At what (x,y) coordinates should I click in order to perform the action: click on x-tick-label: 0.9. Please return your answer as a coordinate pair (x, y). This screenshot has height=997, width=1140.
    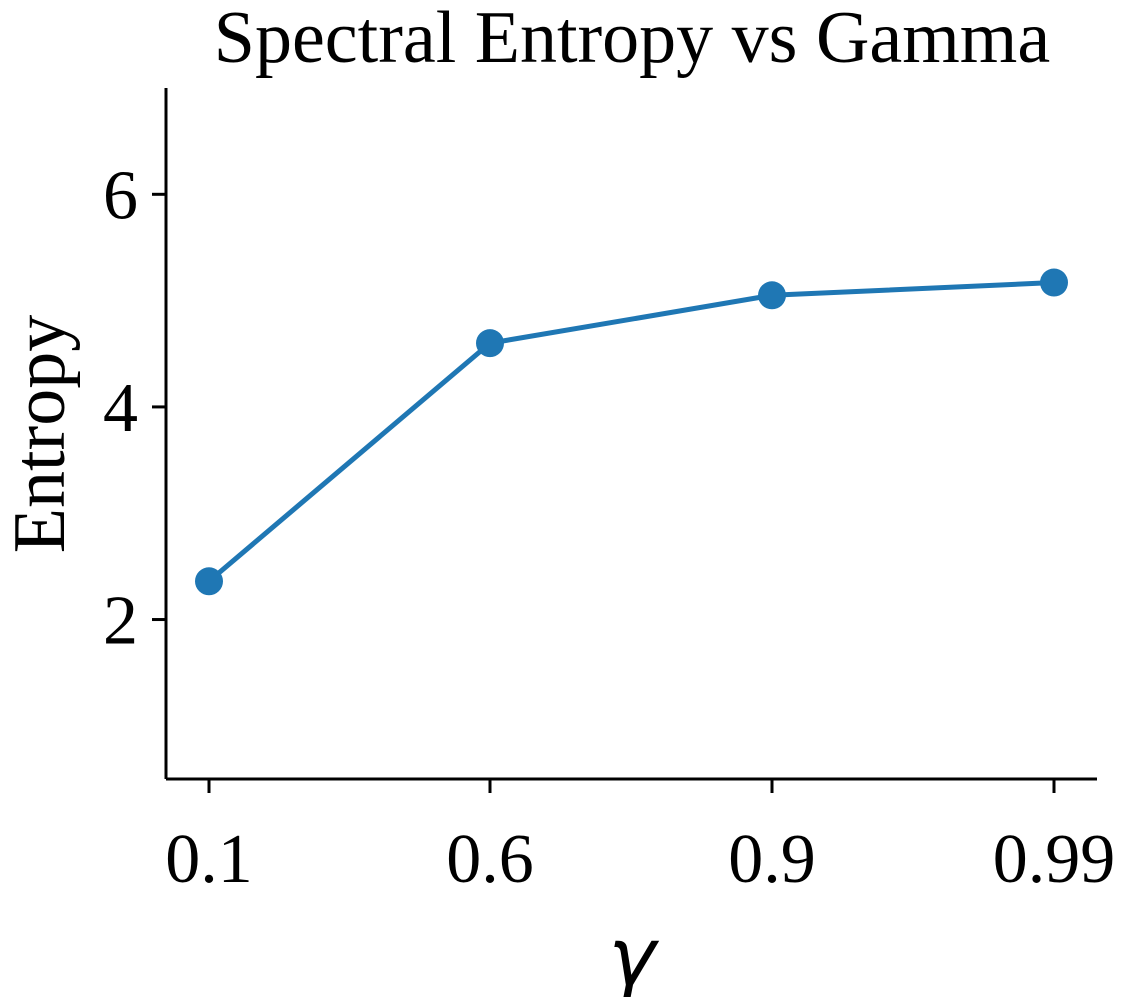
    Looking at the image, I should click on (772, 859).